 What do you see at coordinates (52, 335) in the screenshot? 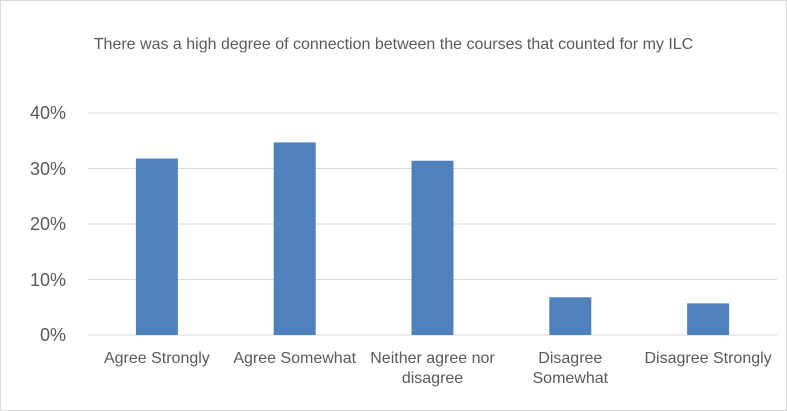
I see `y-tick-label: 0%` at bounding box center [52, 335].